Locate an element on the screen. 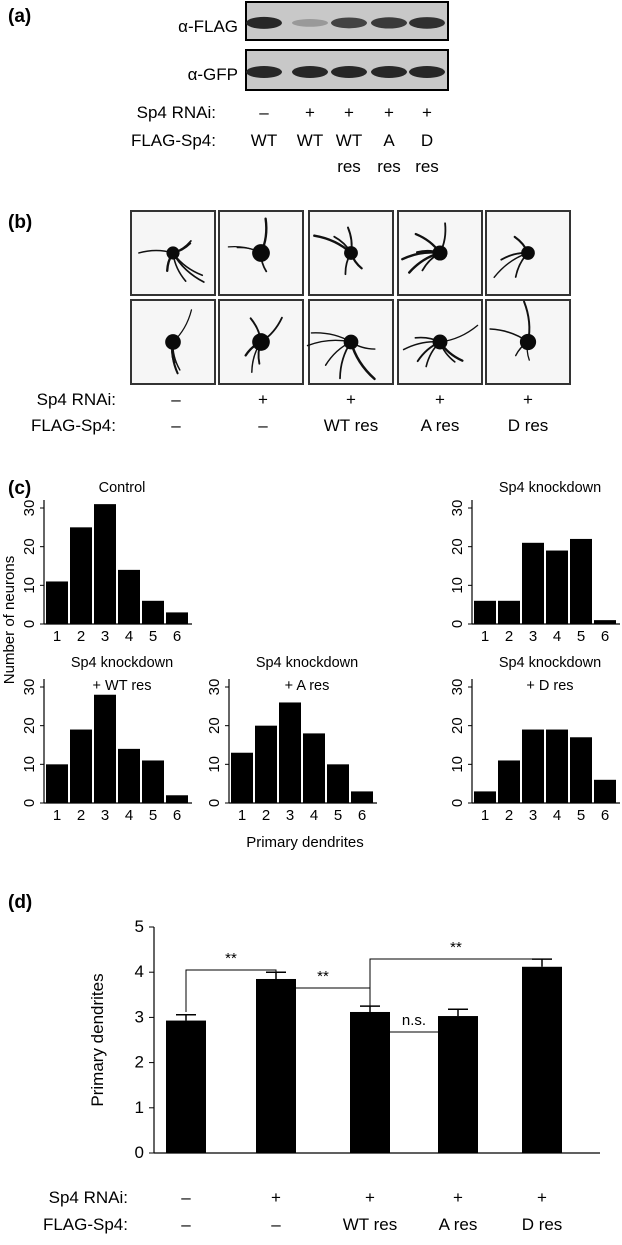 This screenshot has width=622, height=1245. d-col-flag: D res is located at coordinates (542, 1224).